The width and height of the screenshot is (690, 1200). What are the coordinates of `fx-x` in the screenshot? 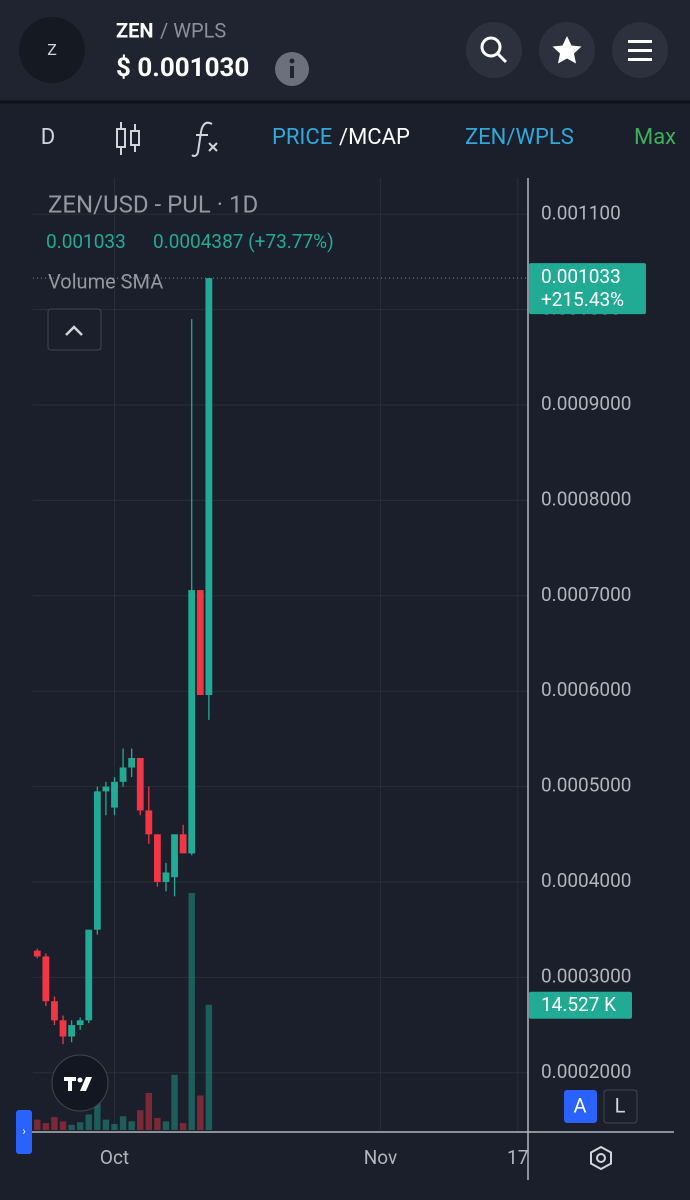 It's located at (213, 147).